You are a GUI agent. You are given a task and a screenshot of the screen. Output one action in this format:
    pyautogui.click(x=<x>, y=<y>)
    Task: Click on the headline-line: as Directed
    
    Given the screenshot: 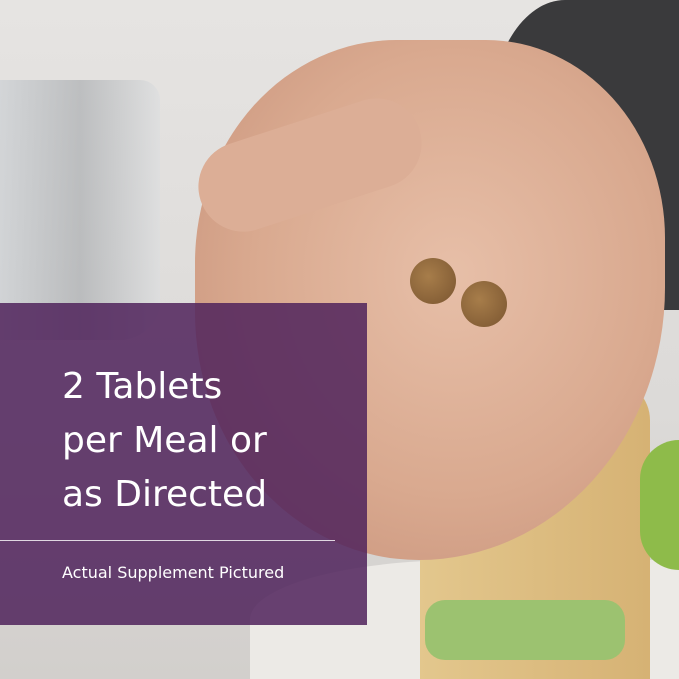 What is the action you would take?
    pyautogui.click(x=165, y=494)
    